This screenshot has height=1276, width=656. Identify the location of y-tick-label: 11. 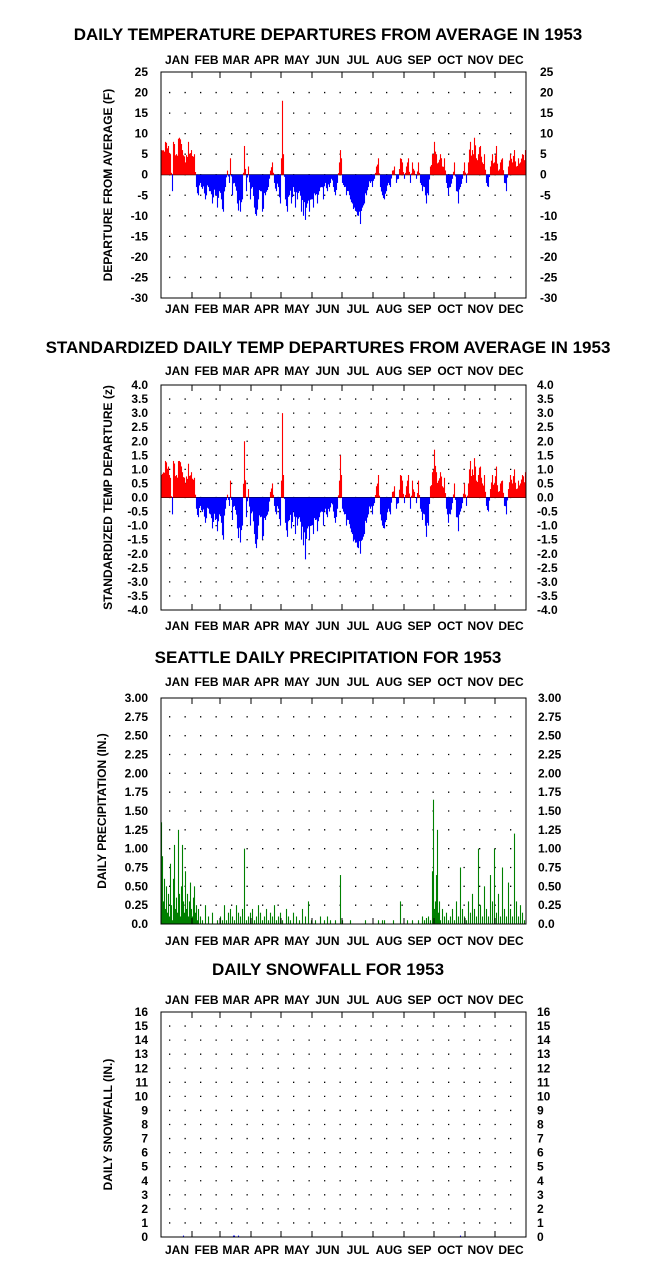
(141, 1082).